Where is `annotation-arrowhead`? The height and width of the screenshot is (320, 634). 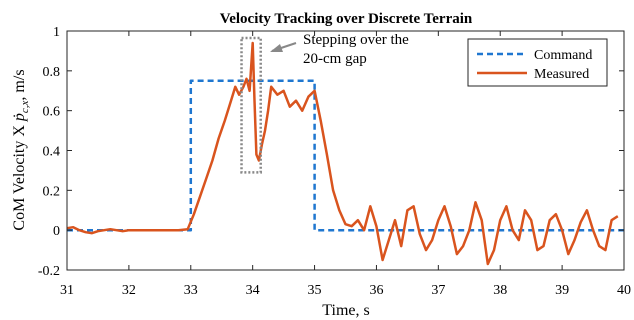 annotation-arrowhead is located at coordinates (276, 48).